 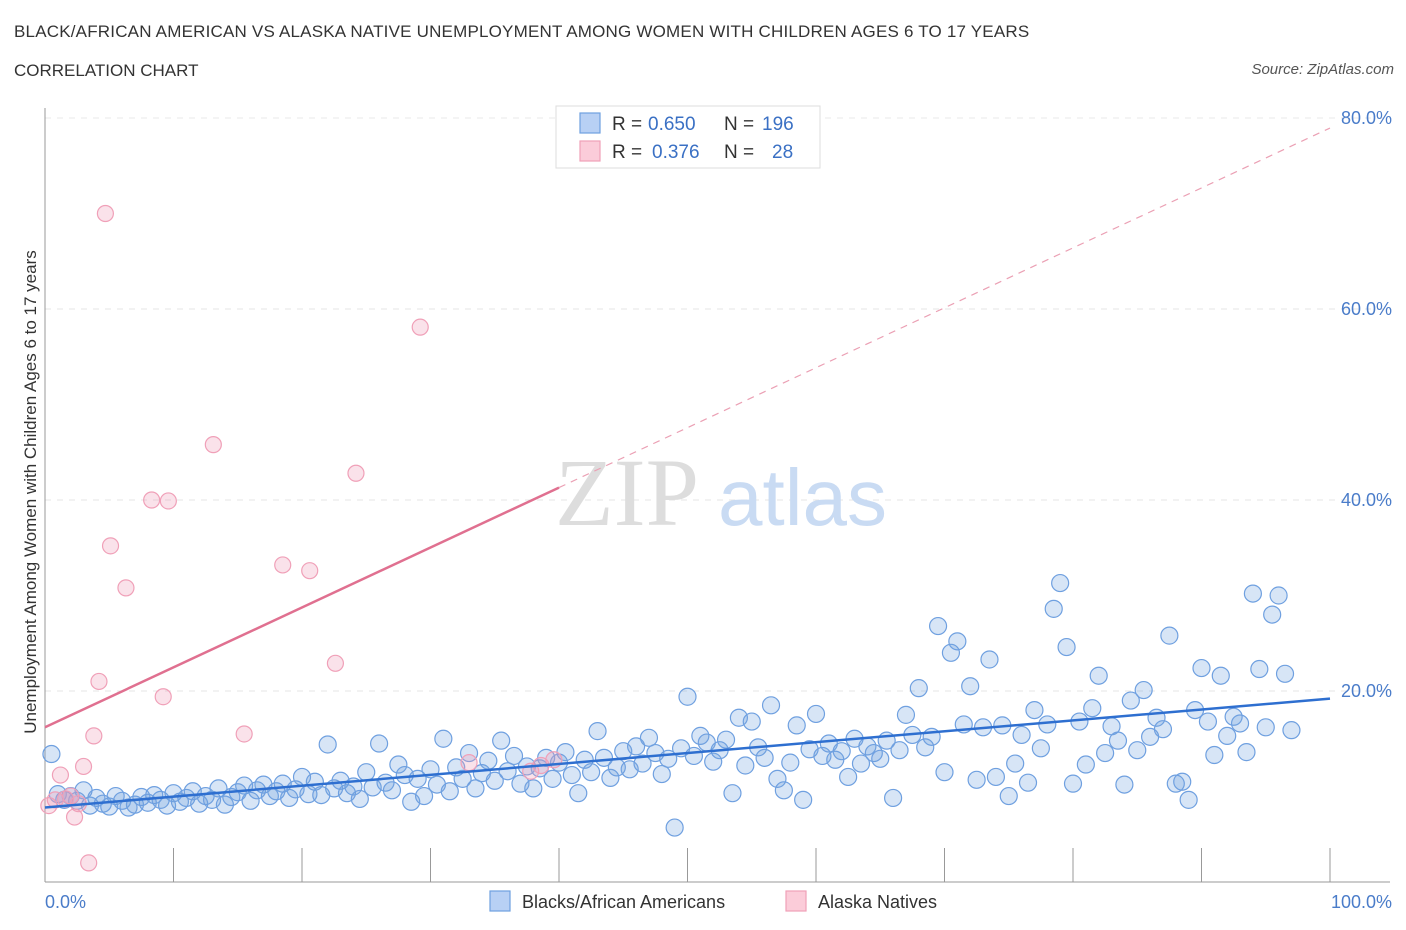 What do you see at coordinates (623, 902) in the screenshot?
I see `bottom-legend-label-blue: Blacks/African Americans` at bounding box center [623, 902].